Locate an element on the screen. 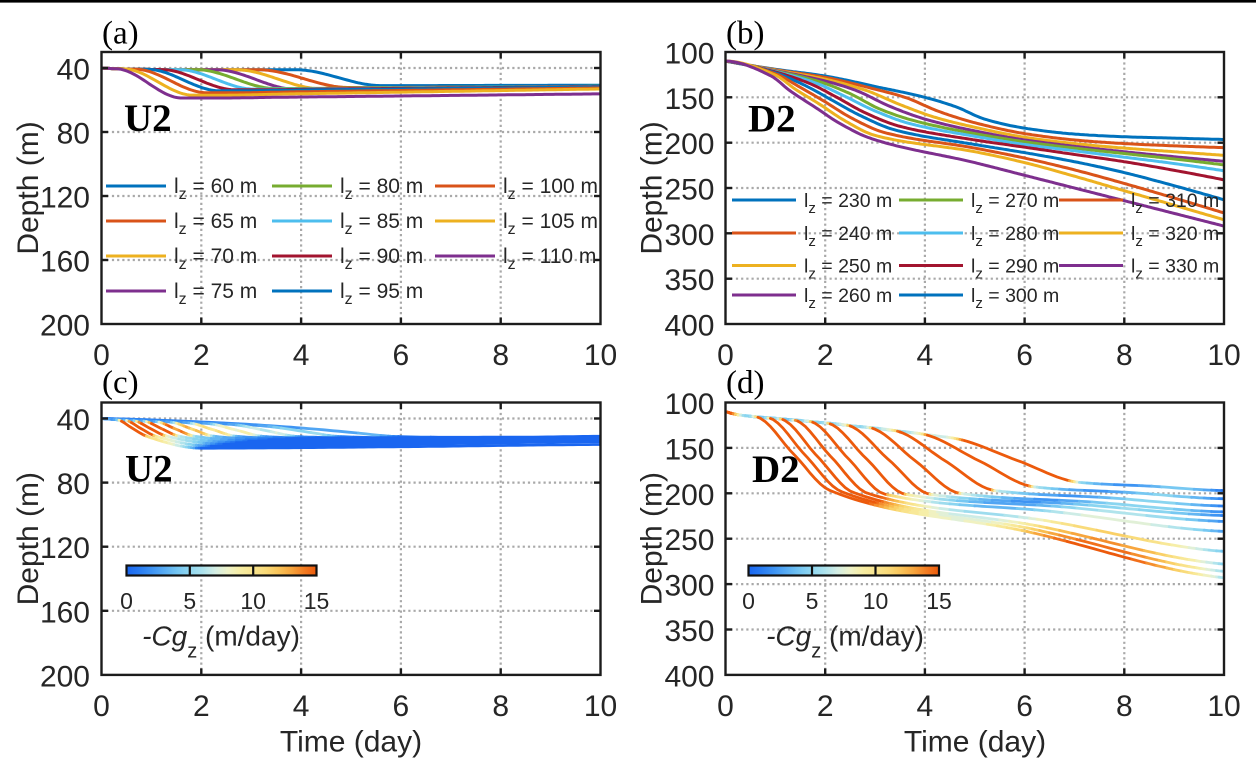  svg-text: (a) is located at coordinates (120, 34).